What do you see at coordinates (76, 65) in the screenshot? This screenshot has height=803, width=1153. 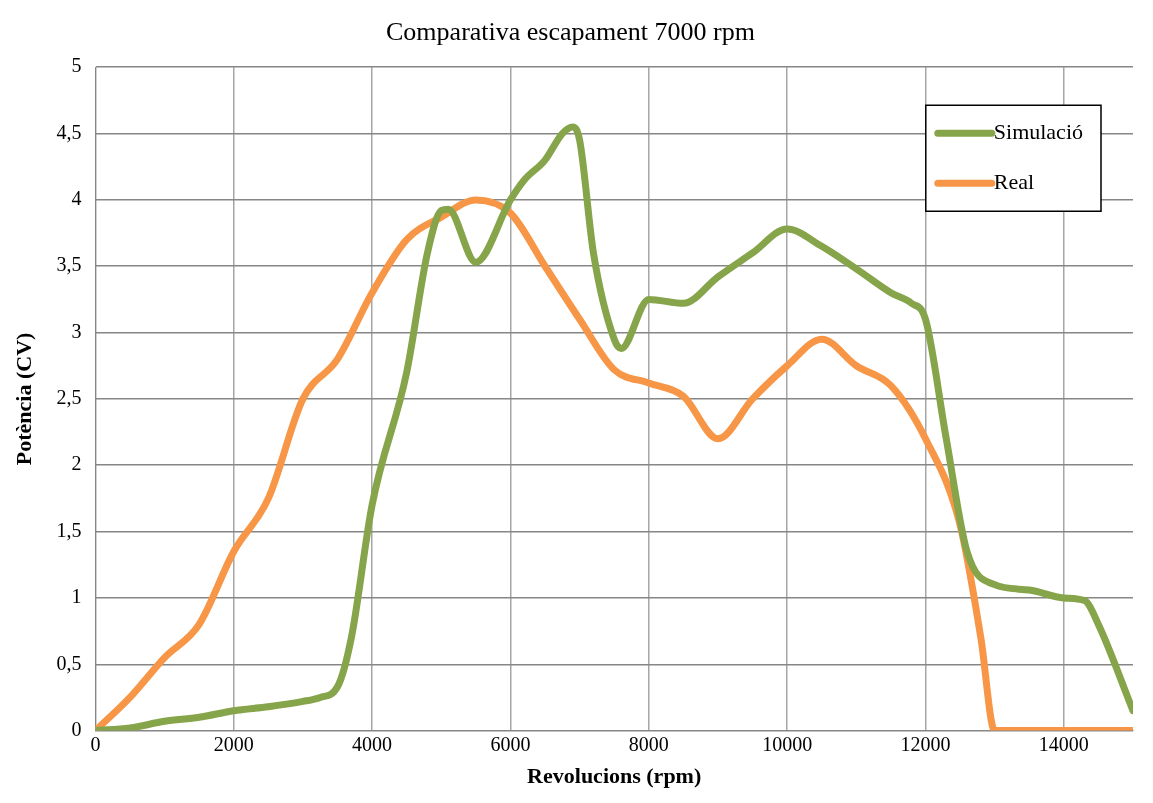 I see `y-tick-label: 5` at bounding box center [76, 65].